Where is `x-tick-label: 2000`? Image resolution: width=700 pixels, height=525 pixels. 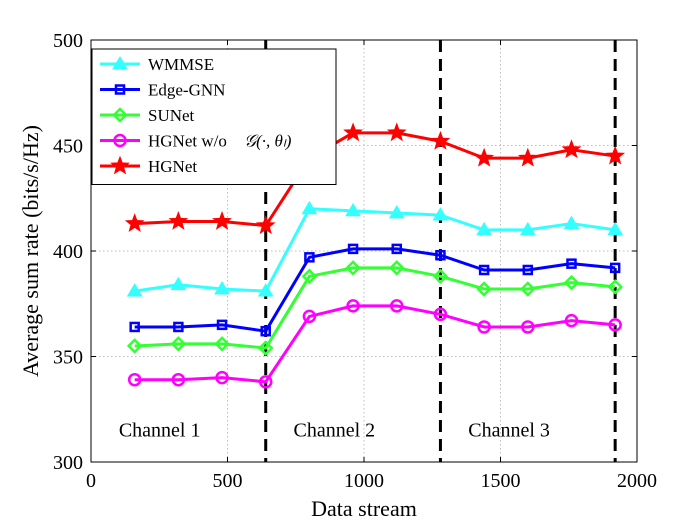 x-tick-label: 2000 is located at coordinates (637, 481).